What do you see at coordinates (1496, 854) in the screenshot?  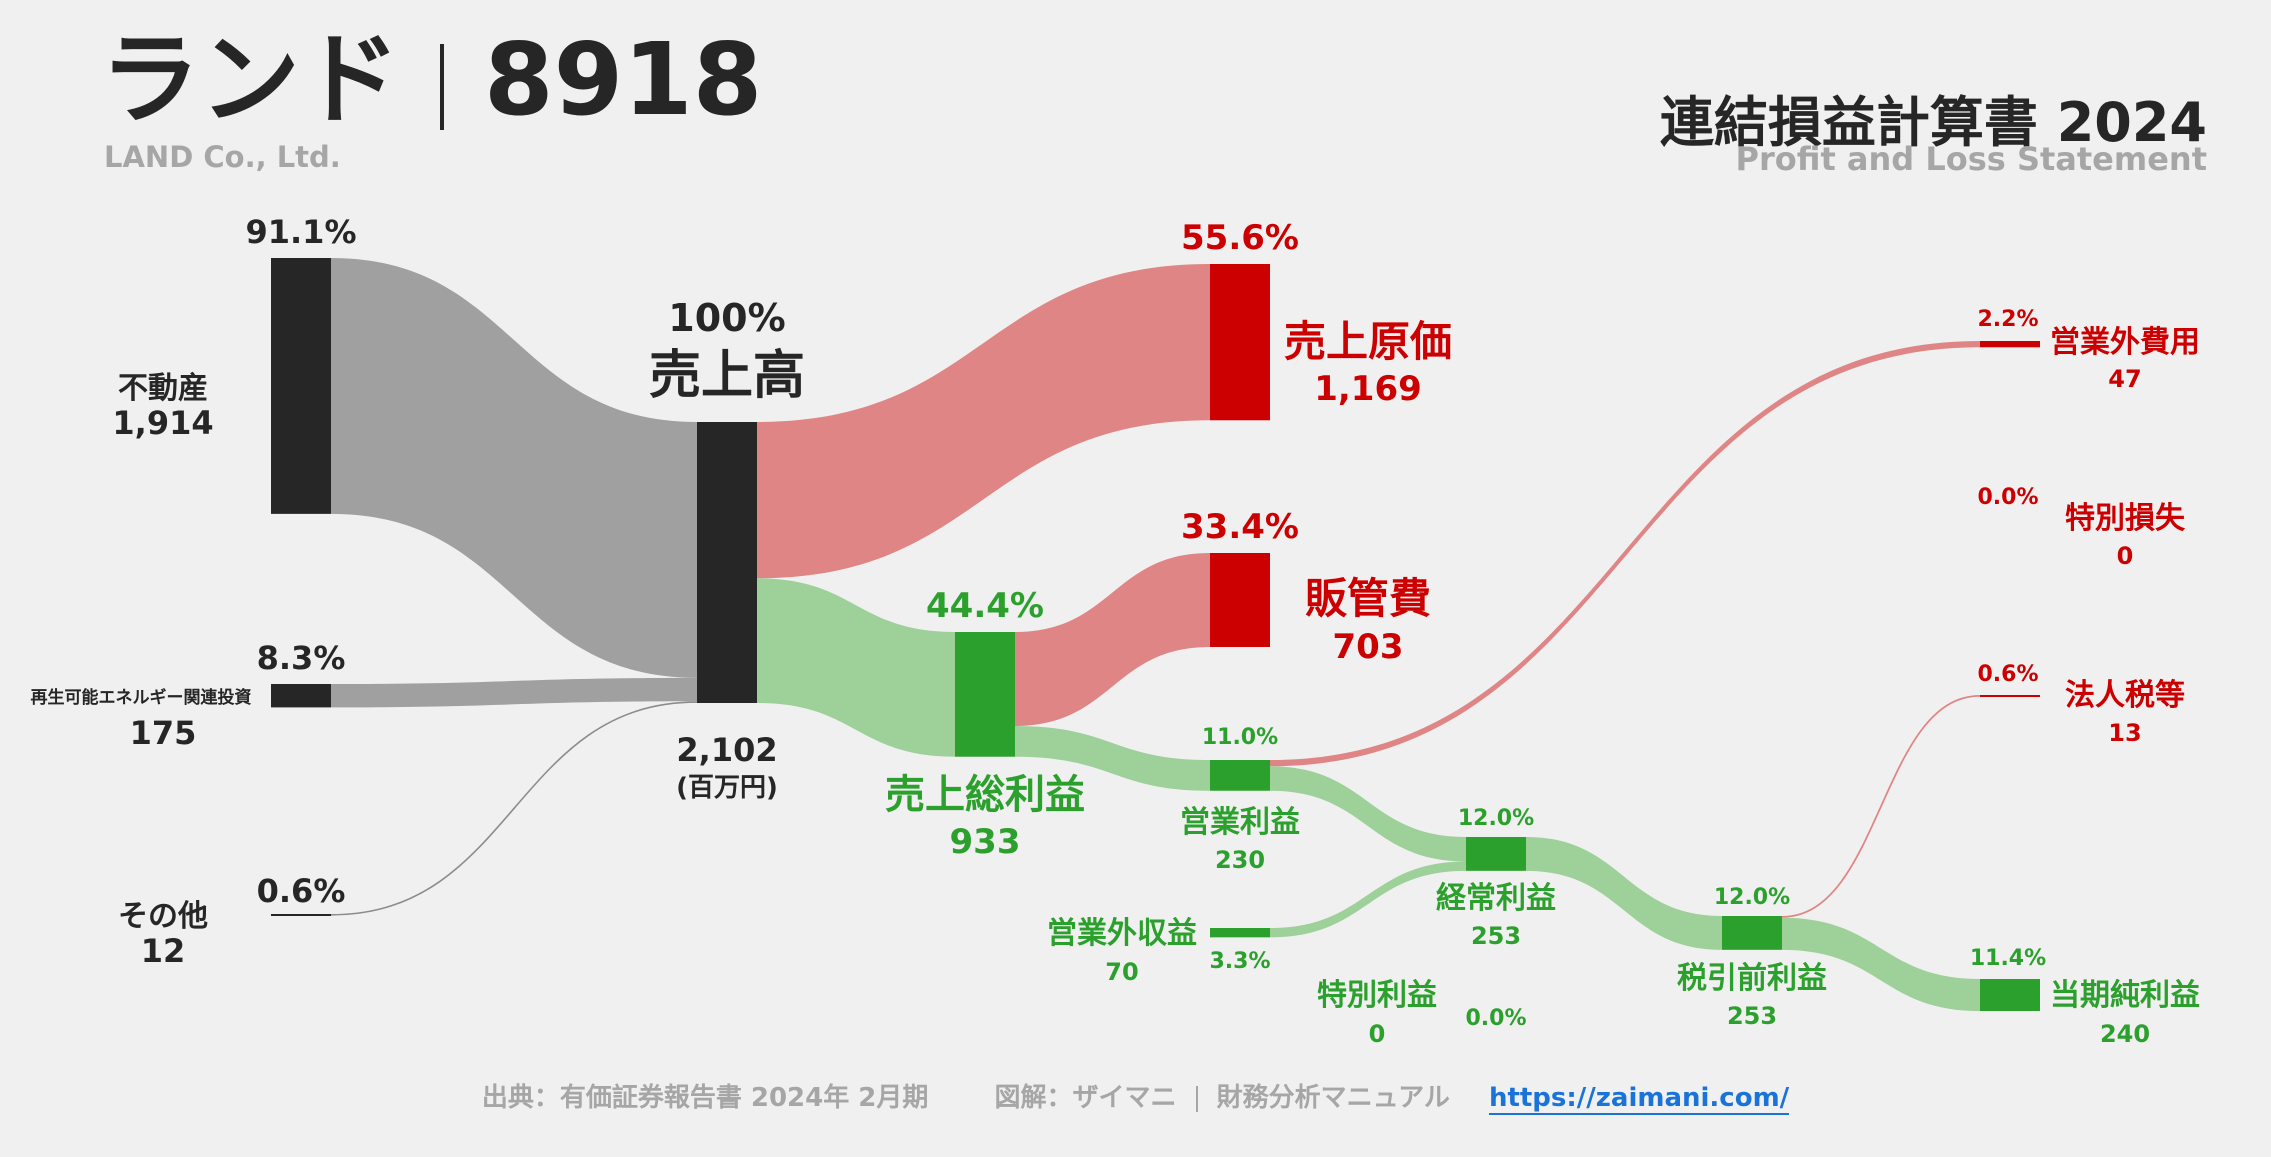 I see `node-bar-ordinary` at bounding box center [1496, 854].